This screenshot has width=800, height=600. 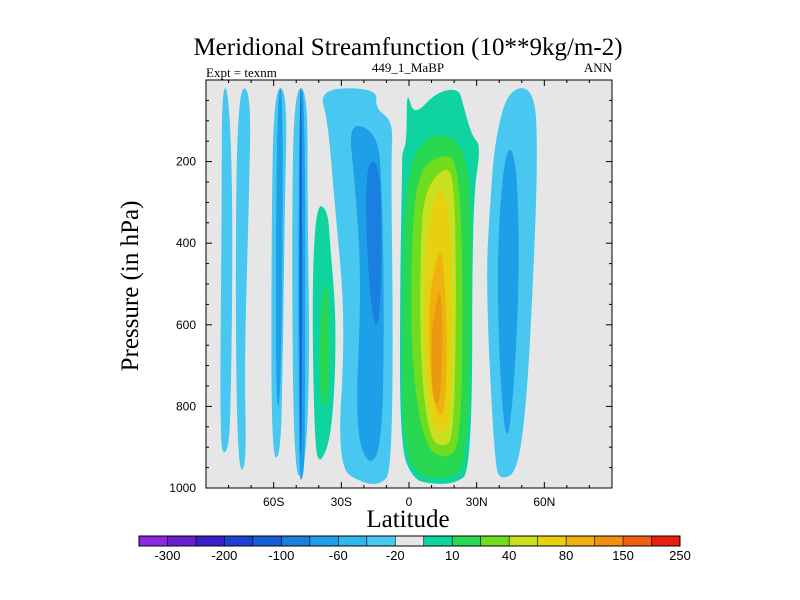 I want to click on y-axis-title: Pressure (in hPa), so click(x=130, y=286).